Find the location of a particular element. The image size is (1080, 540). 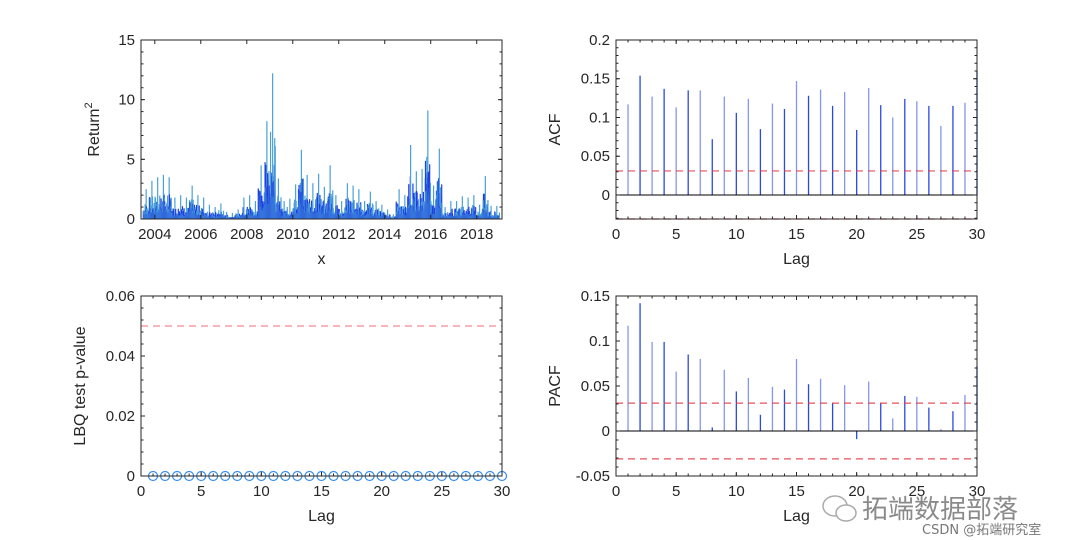

y-tick-label: -0.05 is located at coordinates (593, 476).